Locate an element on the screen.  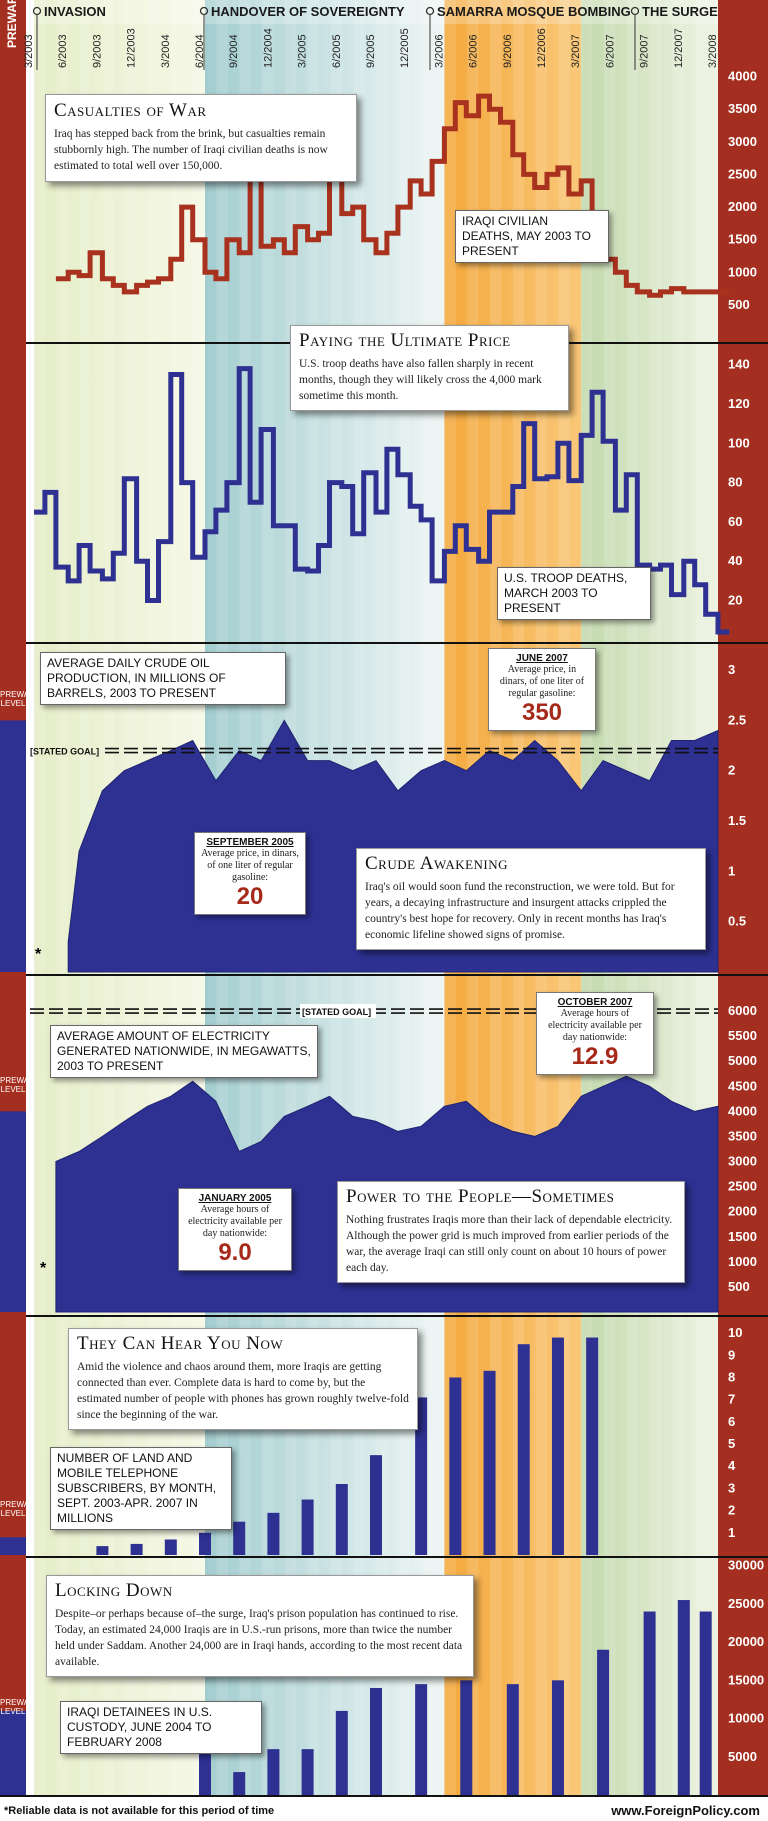
oil-ytick: 1 is located at coordinates (731, 870).